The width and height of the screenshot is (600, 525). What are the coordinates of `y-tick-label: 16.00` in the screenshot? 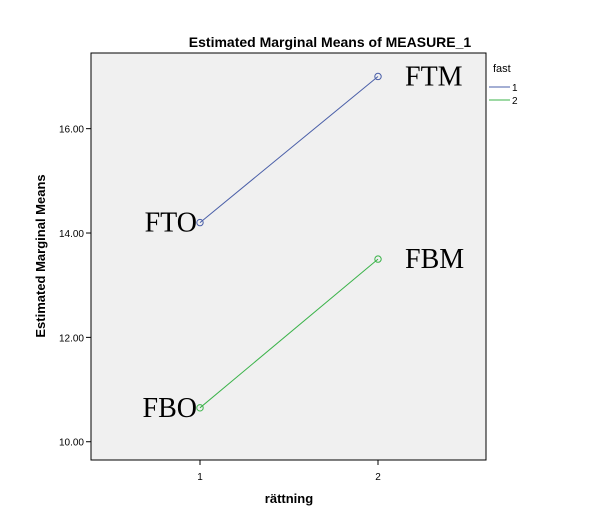 It's located at (71, 130).